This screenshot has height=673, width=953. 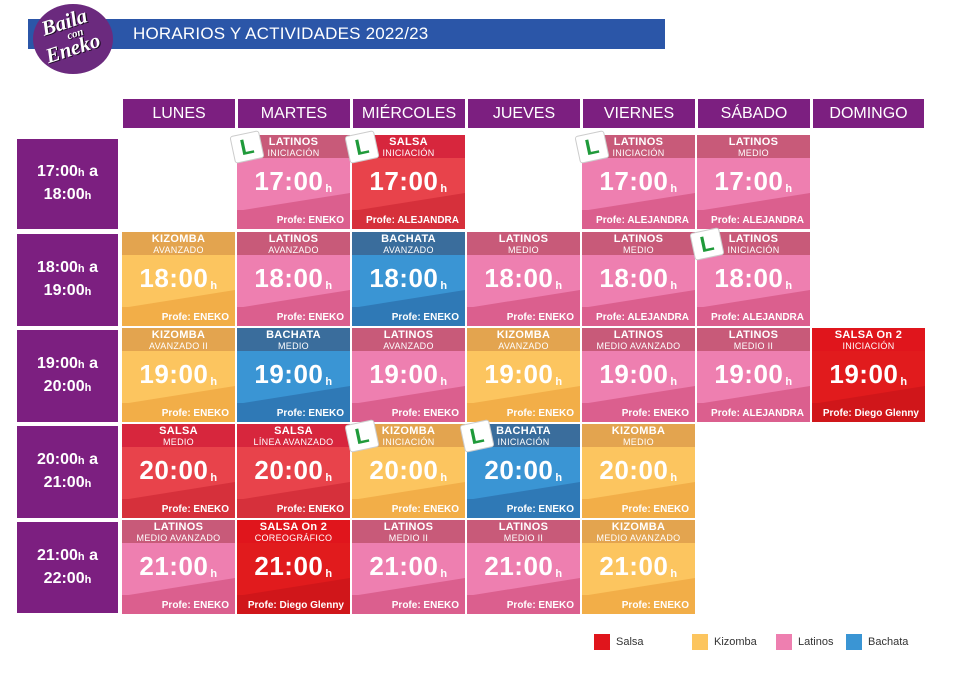 What do you see at coordinates (753, 243) in the screenshot?
I see `card-header: LATINOS INICIACIÓN` at bounding box center [753, 243].